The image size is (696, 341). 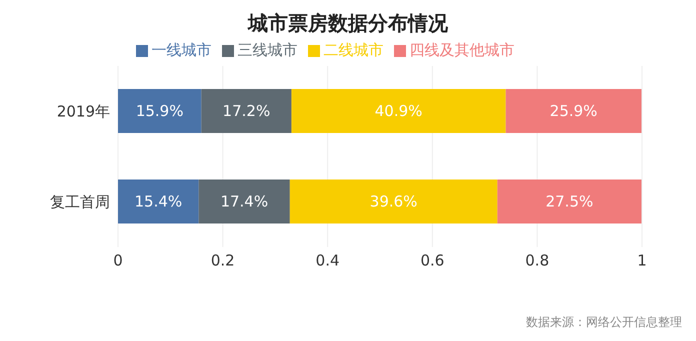 I want to click on data-label: 25.9%, so click(x=574, y=111).